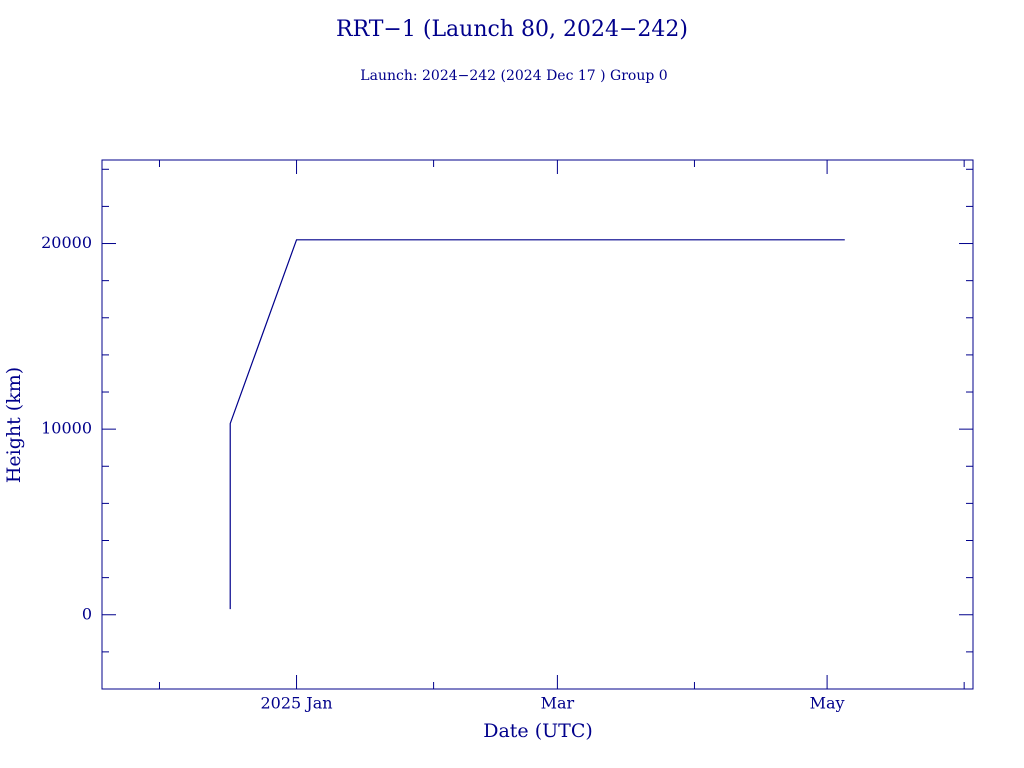 The height and width of the screenshot is (768, 1024). What do you see at coordinates (538, 731) in the screenshot?
I see `x-axis-label: Date (UTC)` at bounding box center [538, 731].